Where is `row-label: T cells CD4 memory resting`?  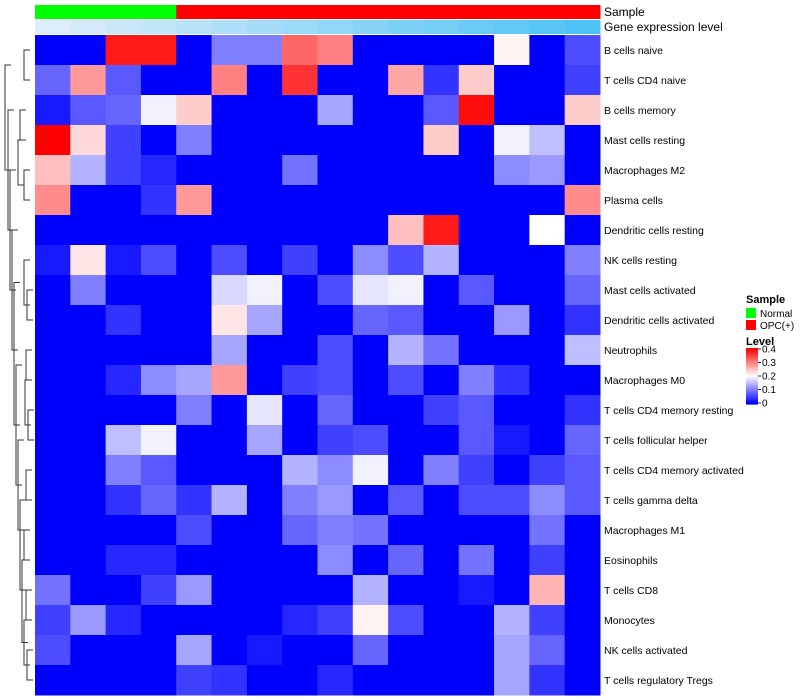 row-label: T cells CD4 memory resting is located at coordinates (668, 411).